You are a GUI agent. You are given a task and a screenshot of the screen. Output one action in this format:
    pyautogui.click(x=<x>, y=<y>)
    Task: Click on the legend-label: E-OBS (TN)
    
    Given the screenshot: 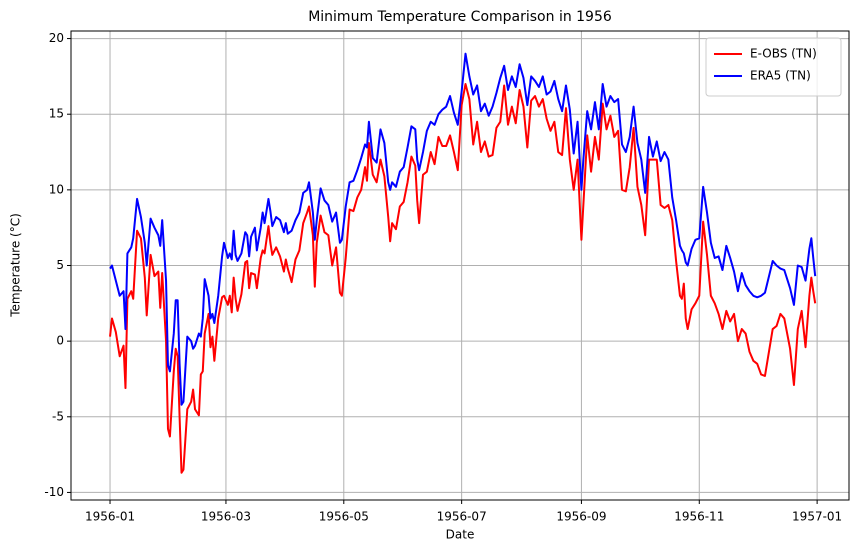 What is the action you would take?
    pyautogui.click(x=783, y=54)
    